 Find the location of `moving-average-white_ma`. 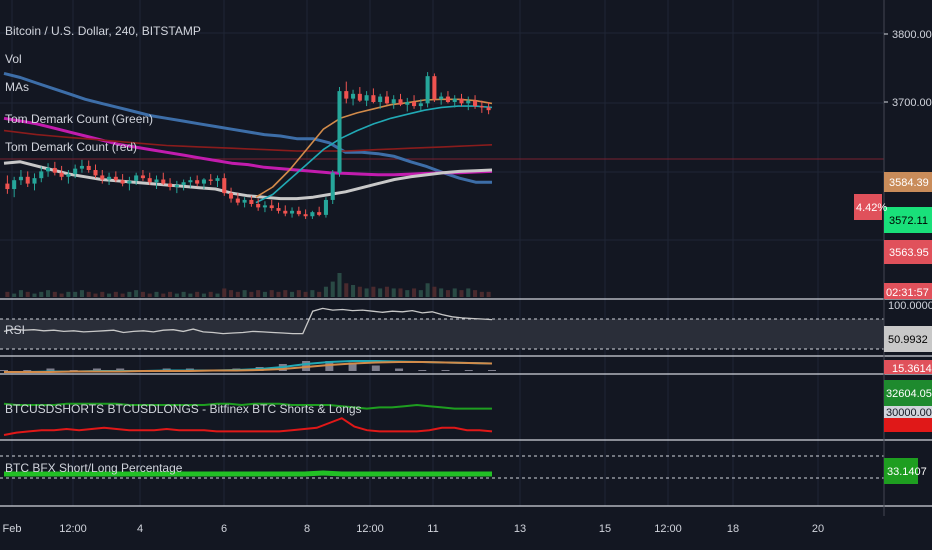

moving-average-white_ma is located at coordinates (248, 180).